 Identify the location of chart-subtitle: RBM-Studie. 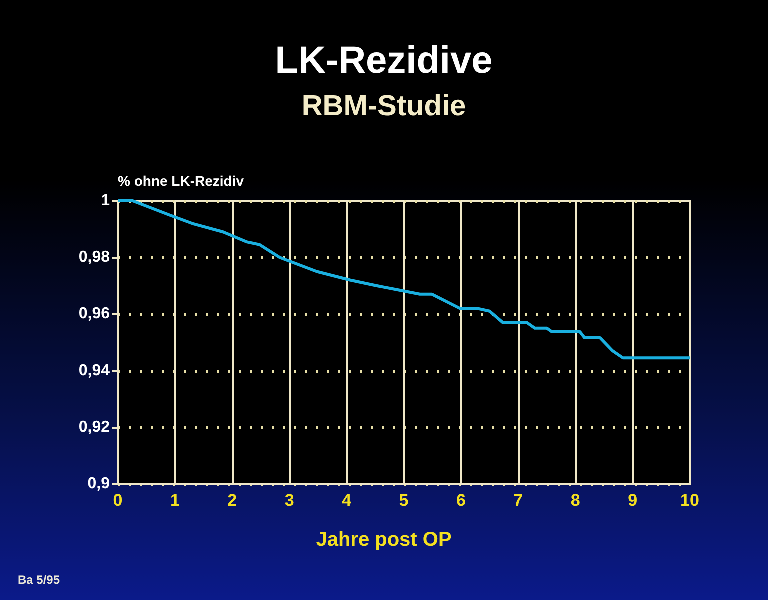
(384, 106).